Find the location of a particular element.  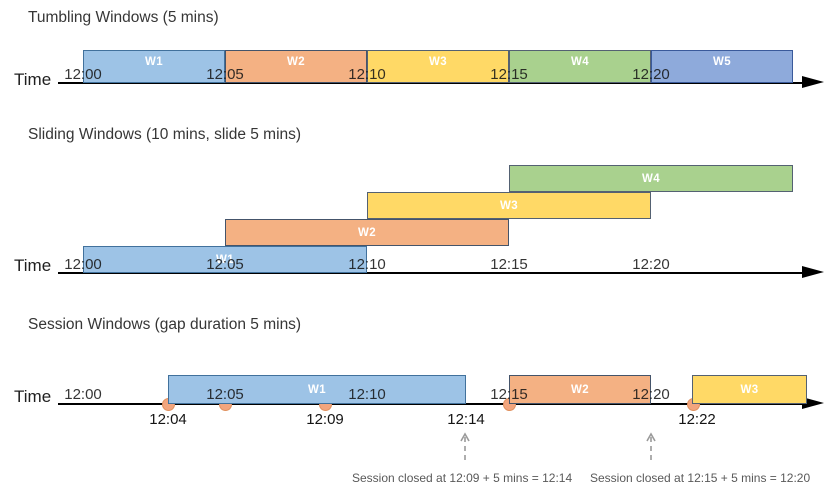

window-box-w5: W5 is located at coordinates (722, 66).